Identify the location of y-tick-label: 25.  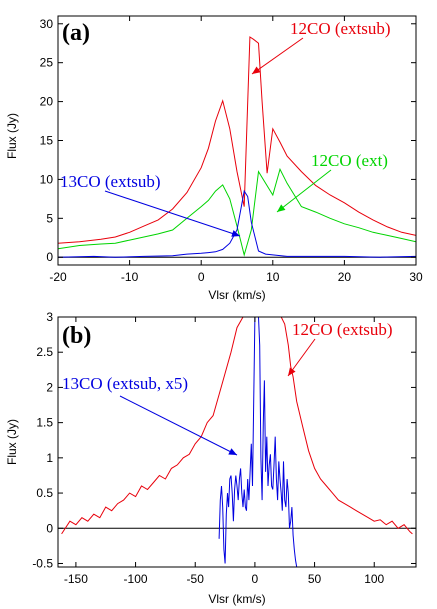
(47, 63).